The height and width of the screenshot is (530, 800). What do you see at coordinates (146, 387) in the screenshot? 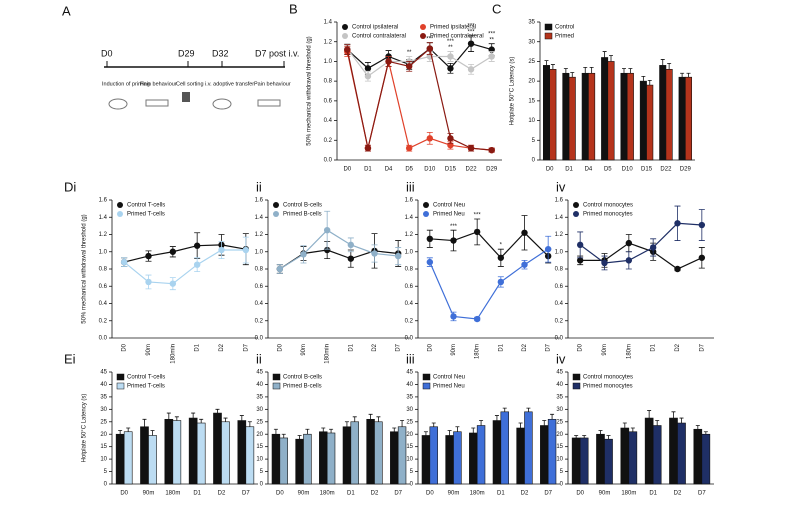
I see `legend-label: Primed T-cells` at bounding box center [146, 387].